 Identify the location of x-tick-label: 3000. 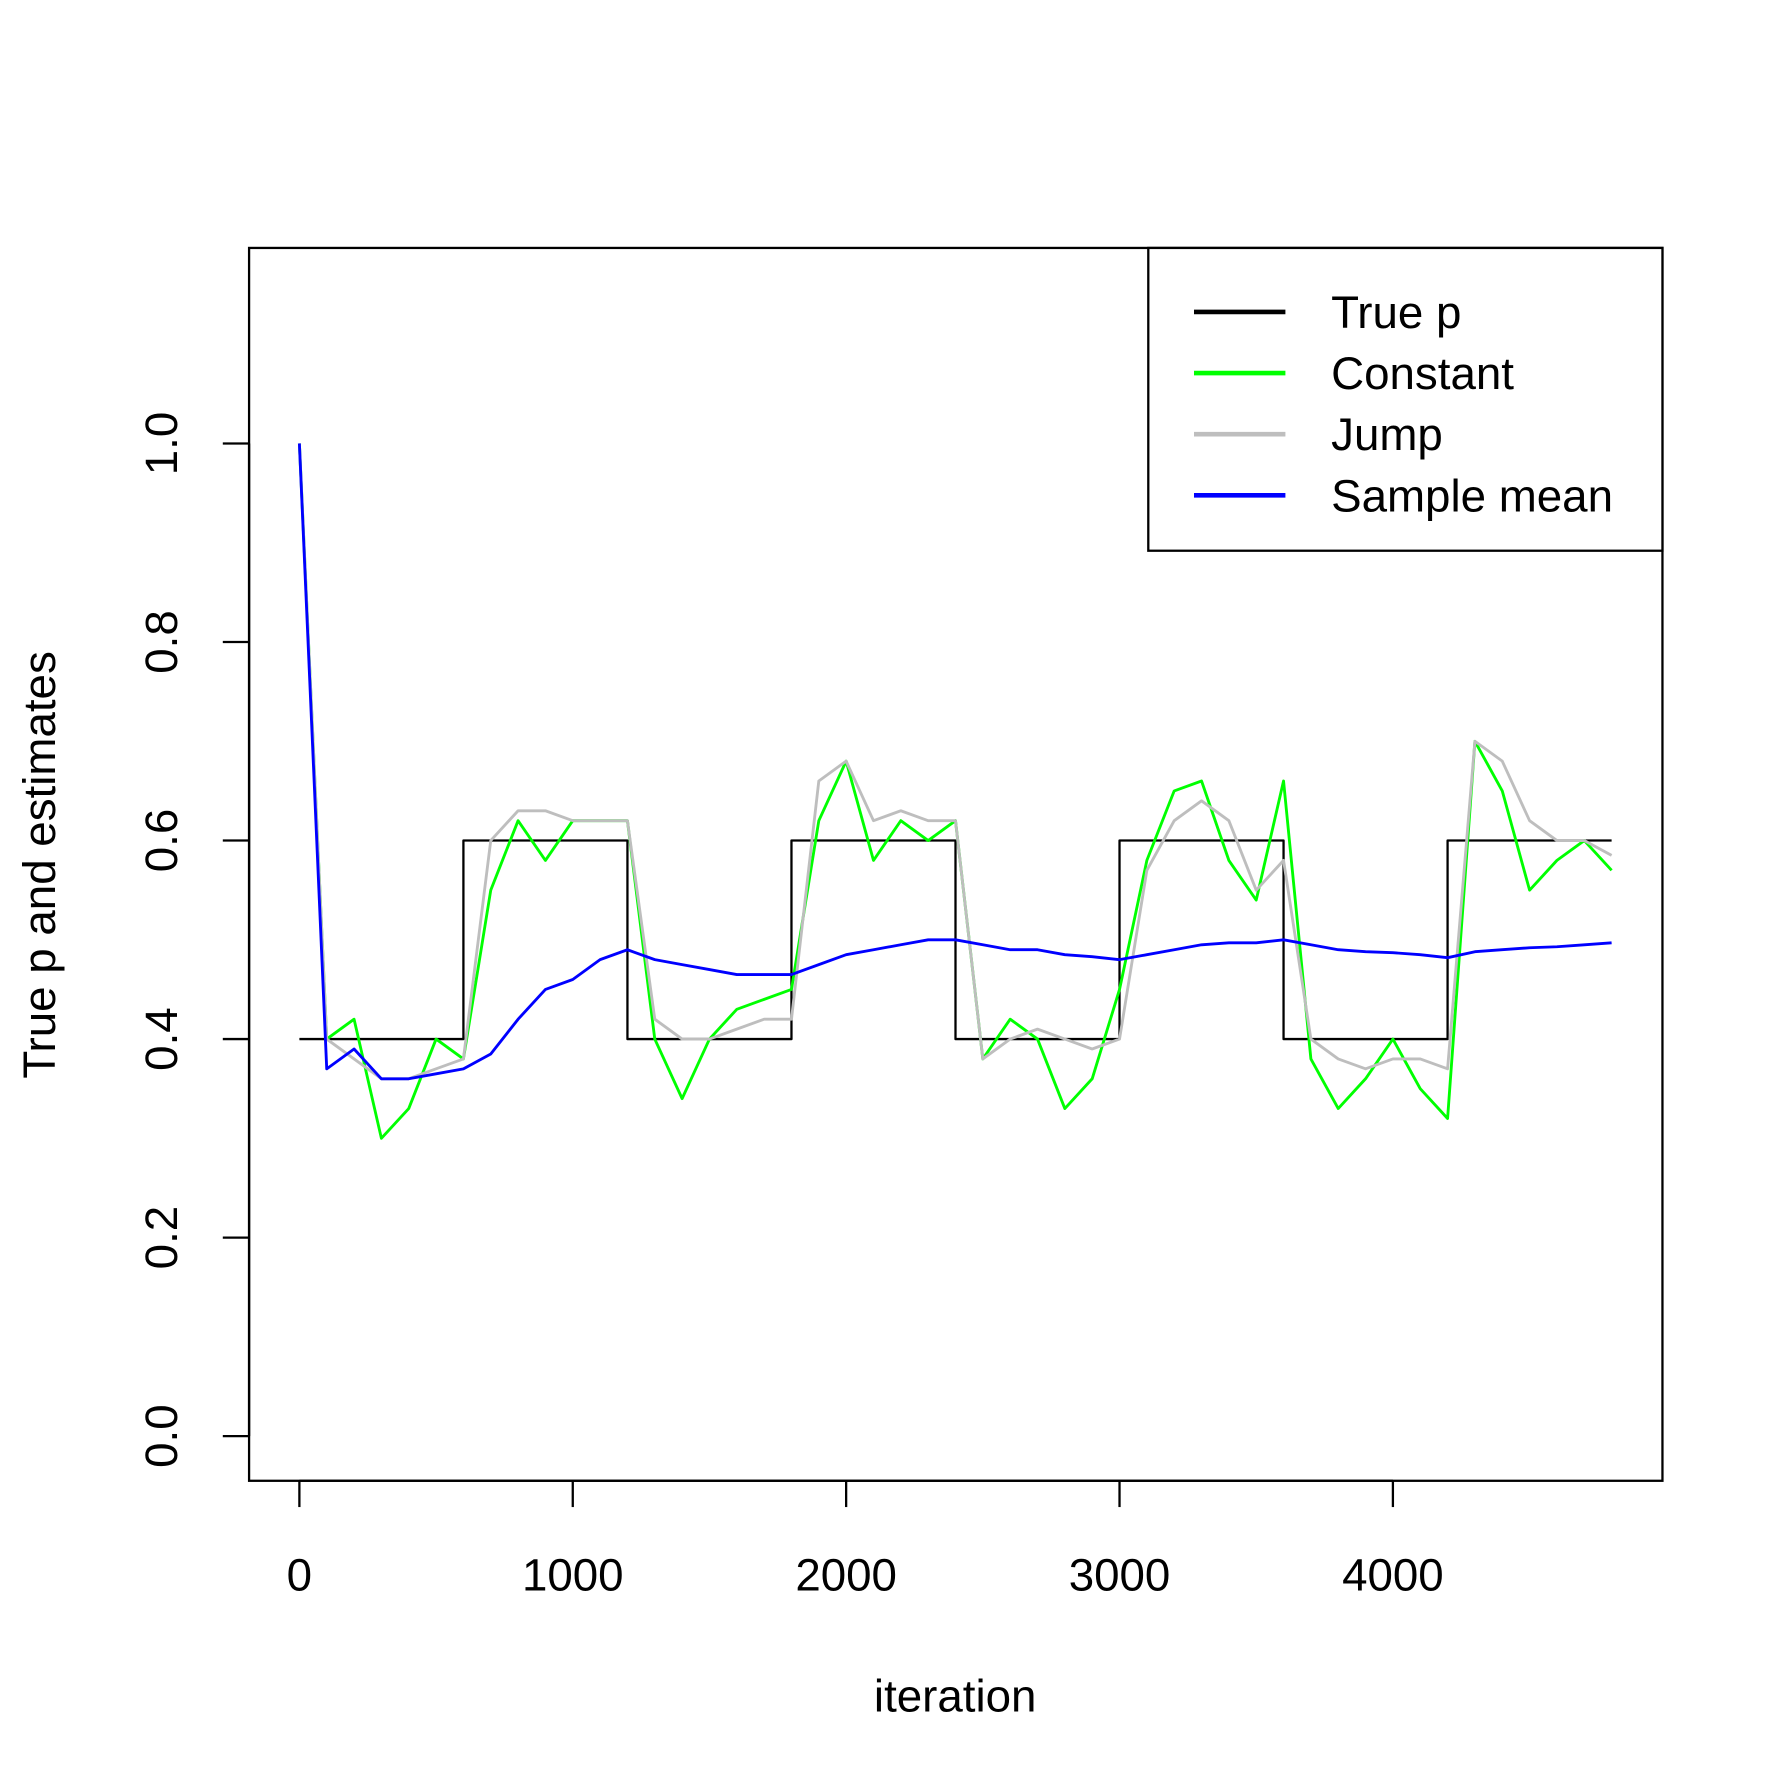
(1120, 1574).